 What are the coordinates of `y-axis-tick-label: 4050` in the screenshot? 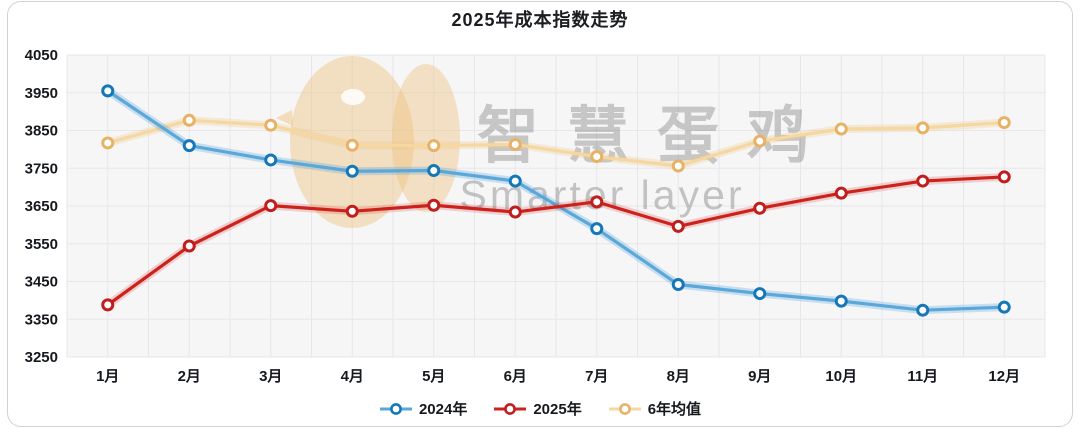 It's located at (41, 55).